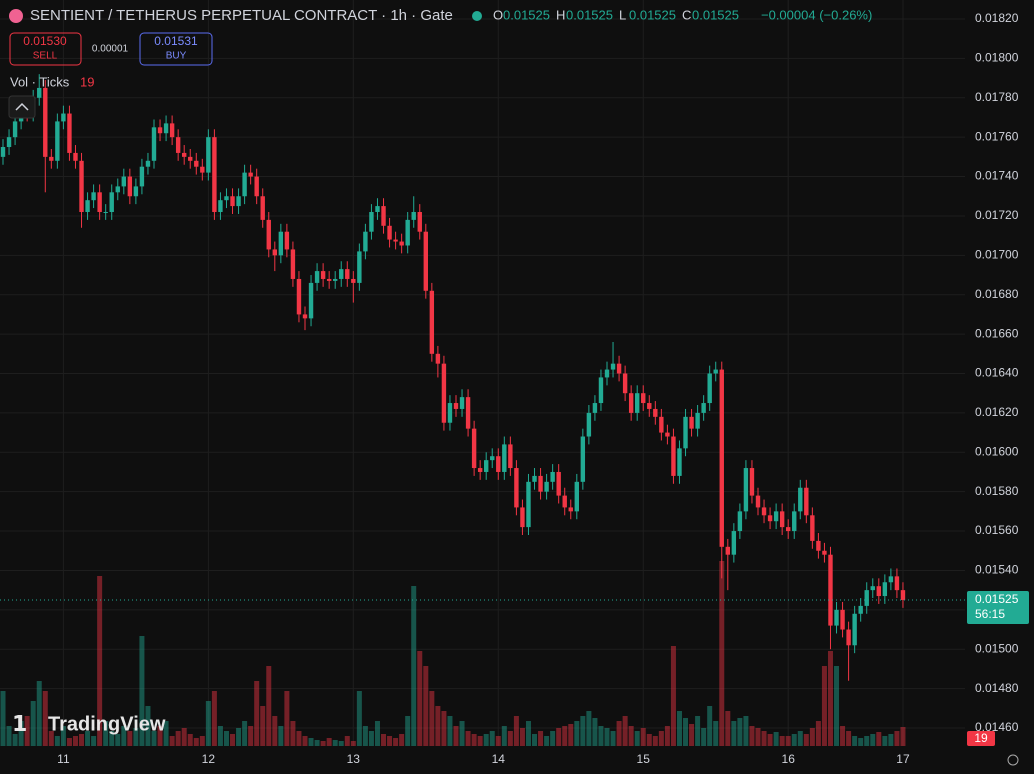 Image resolution: width=1034 pixels, height=774 pixels. What do you see at coordinates (1013, 760) in the screenshot?
I see `settings-icon` at bounding box center [1013, 760].